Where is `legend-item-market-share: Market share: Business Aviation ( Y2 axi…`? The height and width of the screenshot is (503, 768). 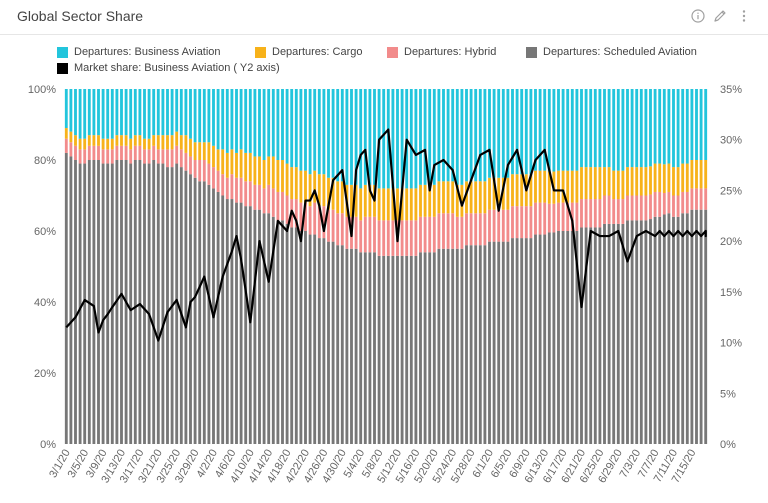 legend-item-market-share: Market share: Business Aviation ( Y2 axi… is located at coordinates (168, 68).